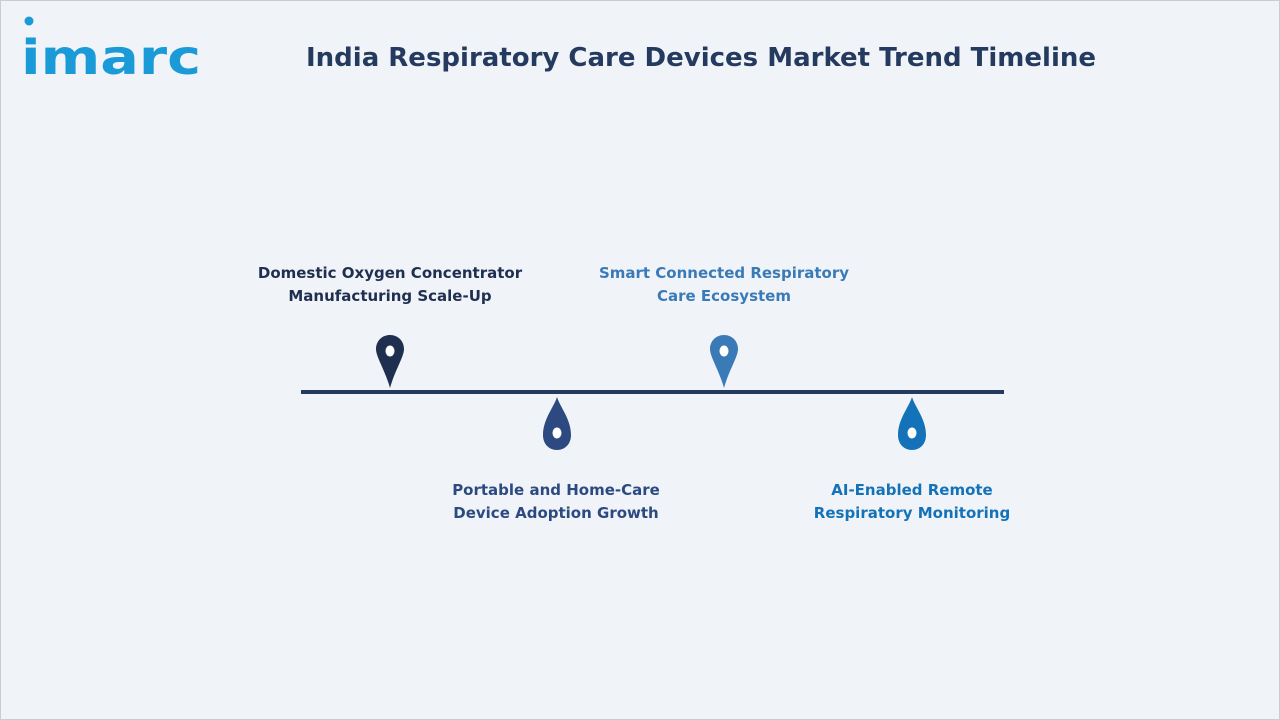 Image resolution: width=1280 pixels, height=720 pixels. I want to click on milestone-label-line: Portable and Home-Care, so click(556, 490).